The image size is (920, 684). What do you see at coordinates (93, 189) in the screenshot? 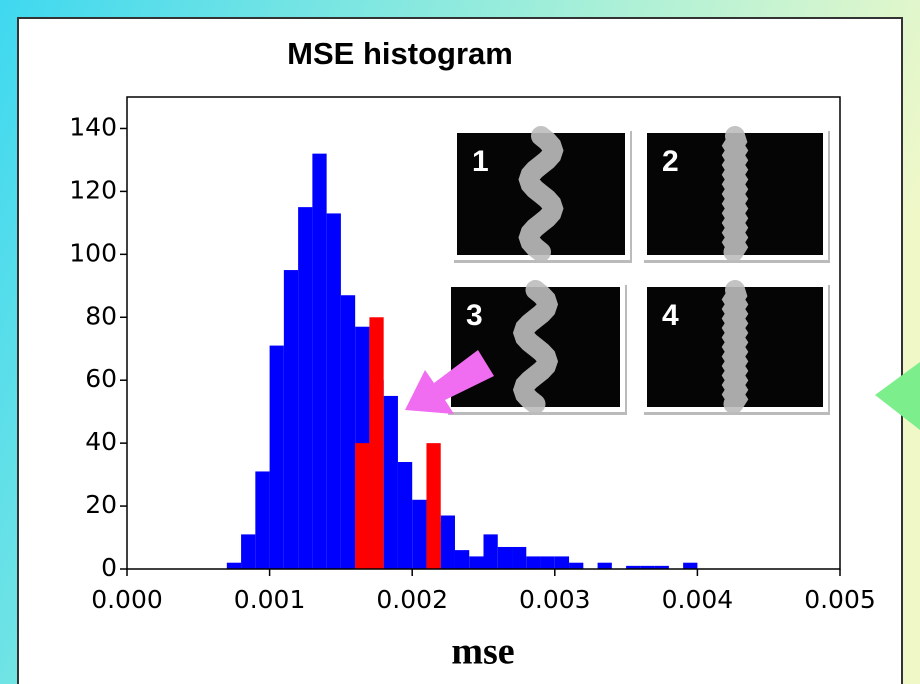
I see `y-tick-label: 120` at bounding box center [93, 189].